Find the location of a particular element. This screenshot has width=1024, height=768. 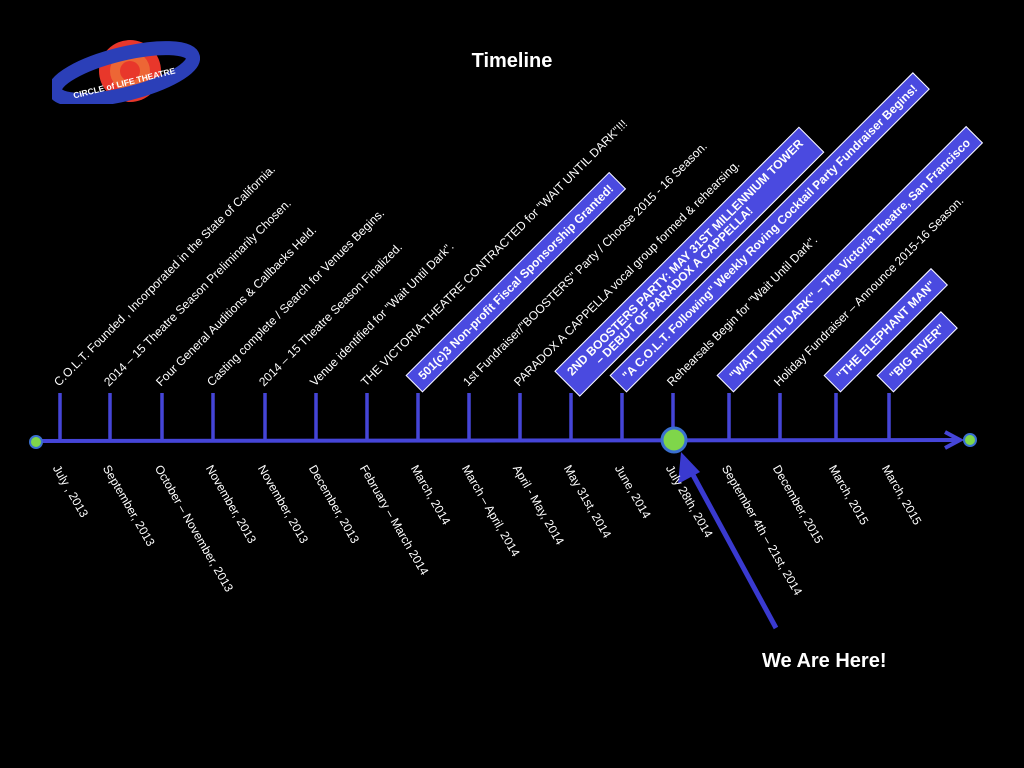

current-position-marker is located at coordinates (674, 440).